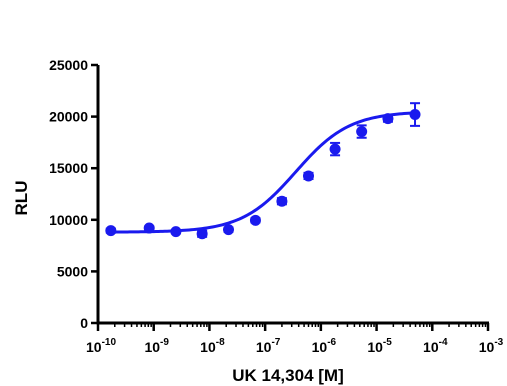  I want to click on x-tick-label: 10⁻³, so click(491, 346).